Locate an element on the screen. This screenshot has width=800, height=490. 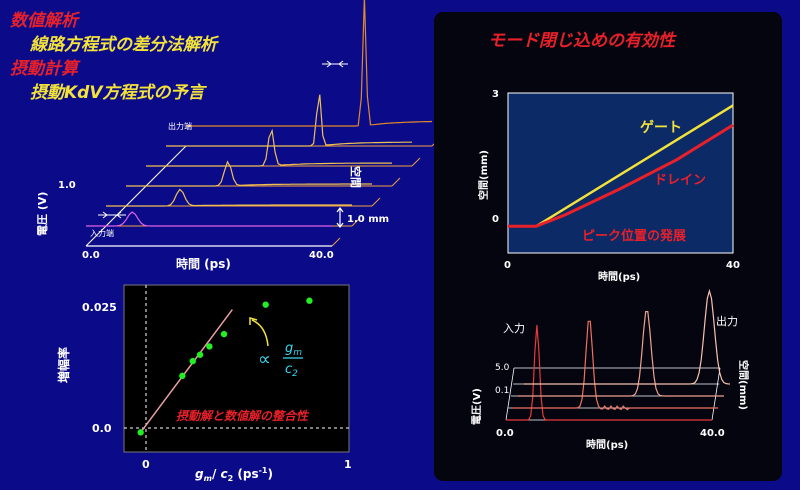
wf-input-width-marker is located at coordinates (112, 215).